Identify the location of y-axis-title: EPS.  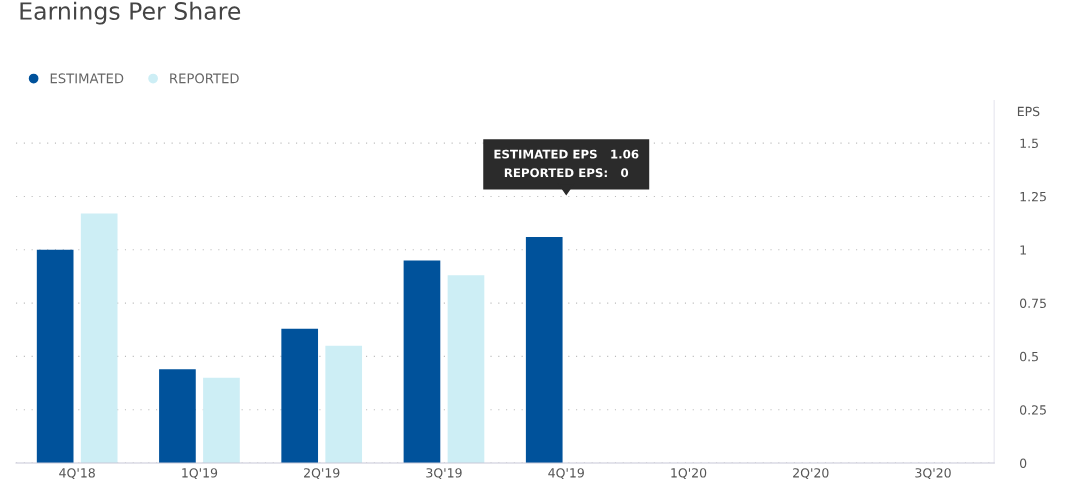
(1028, 111).